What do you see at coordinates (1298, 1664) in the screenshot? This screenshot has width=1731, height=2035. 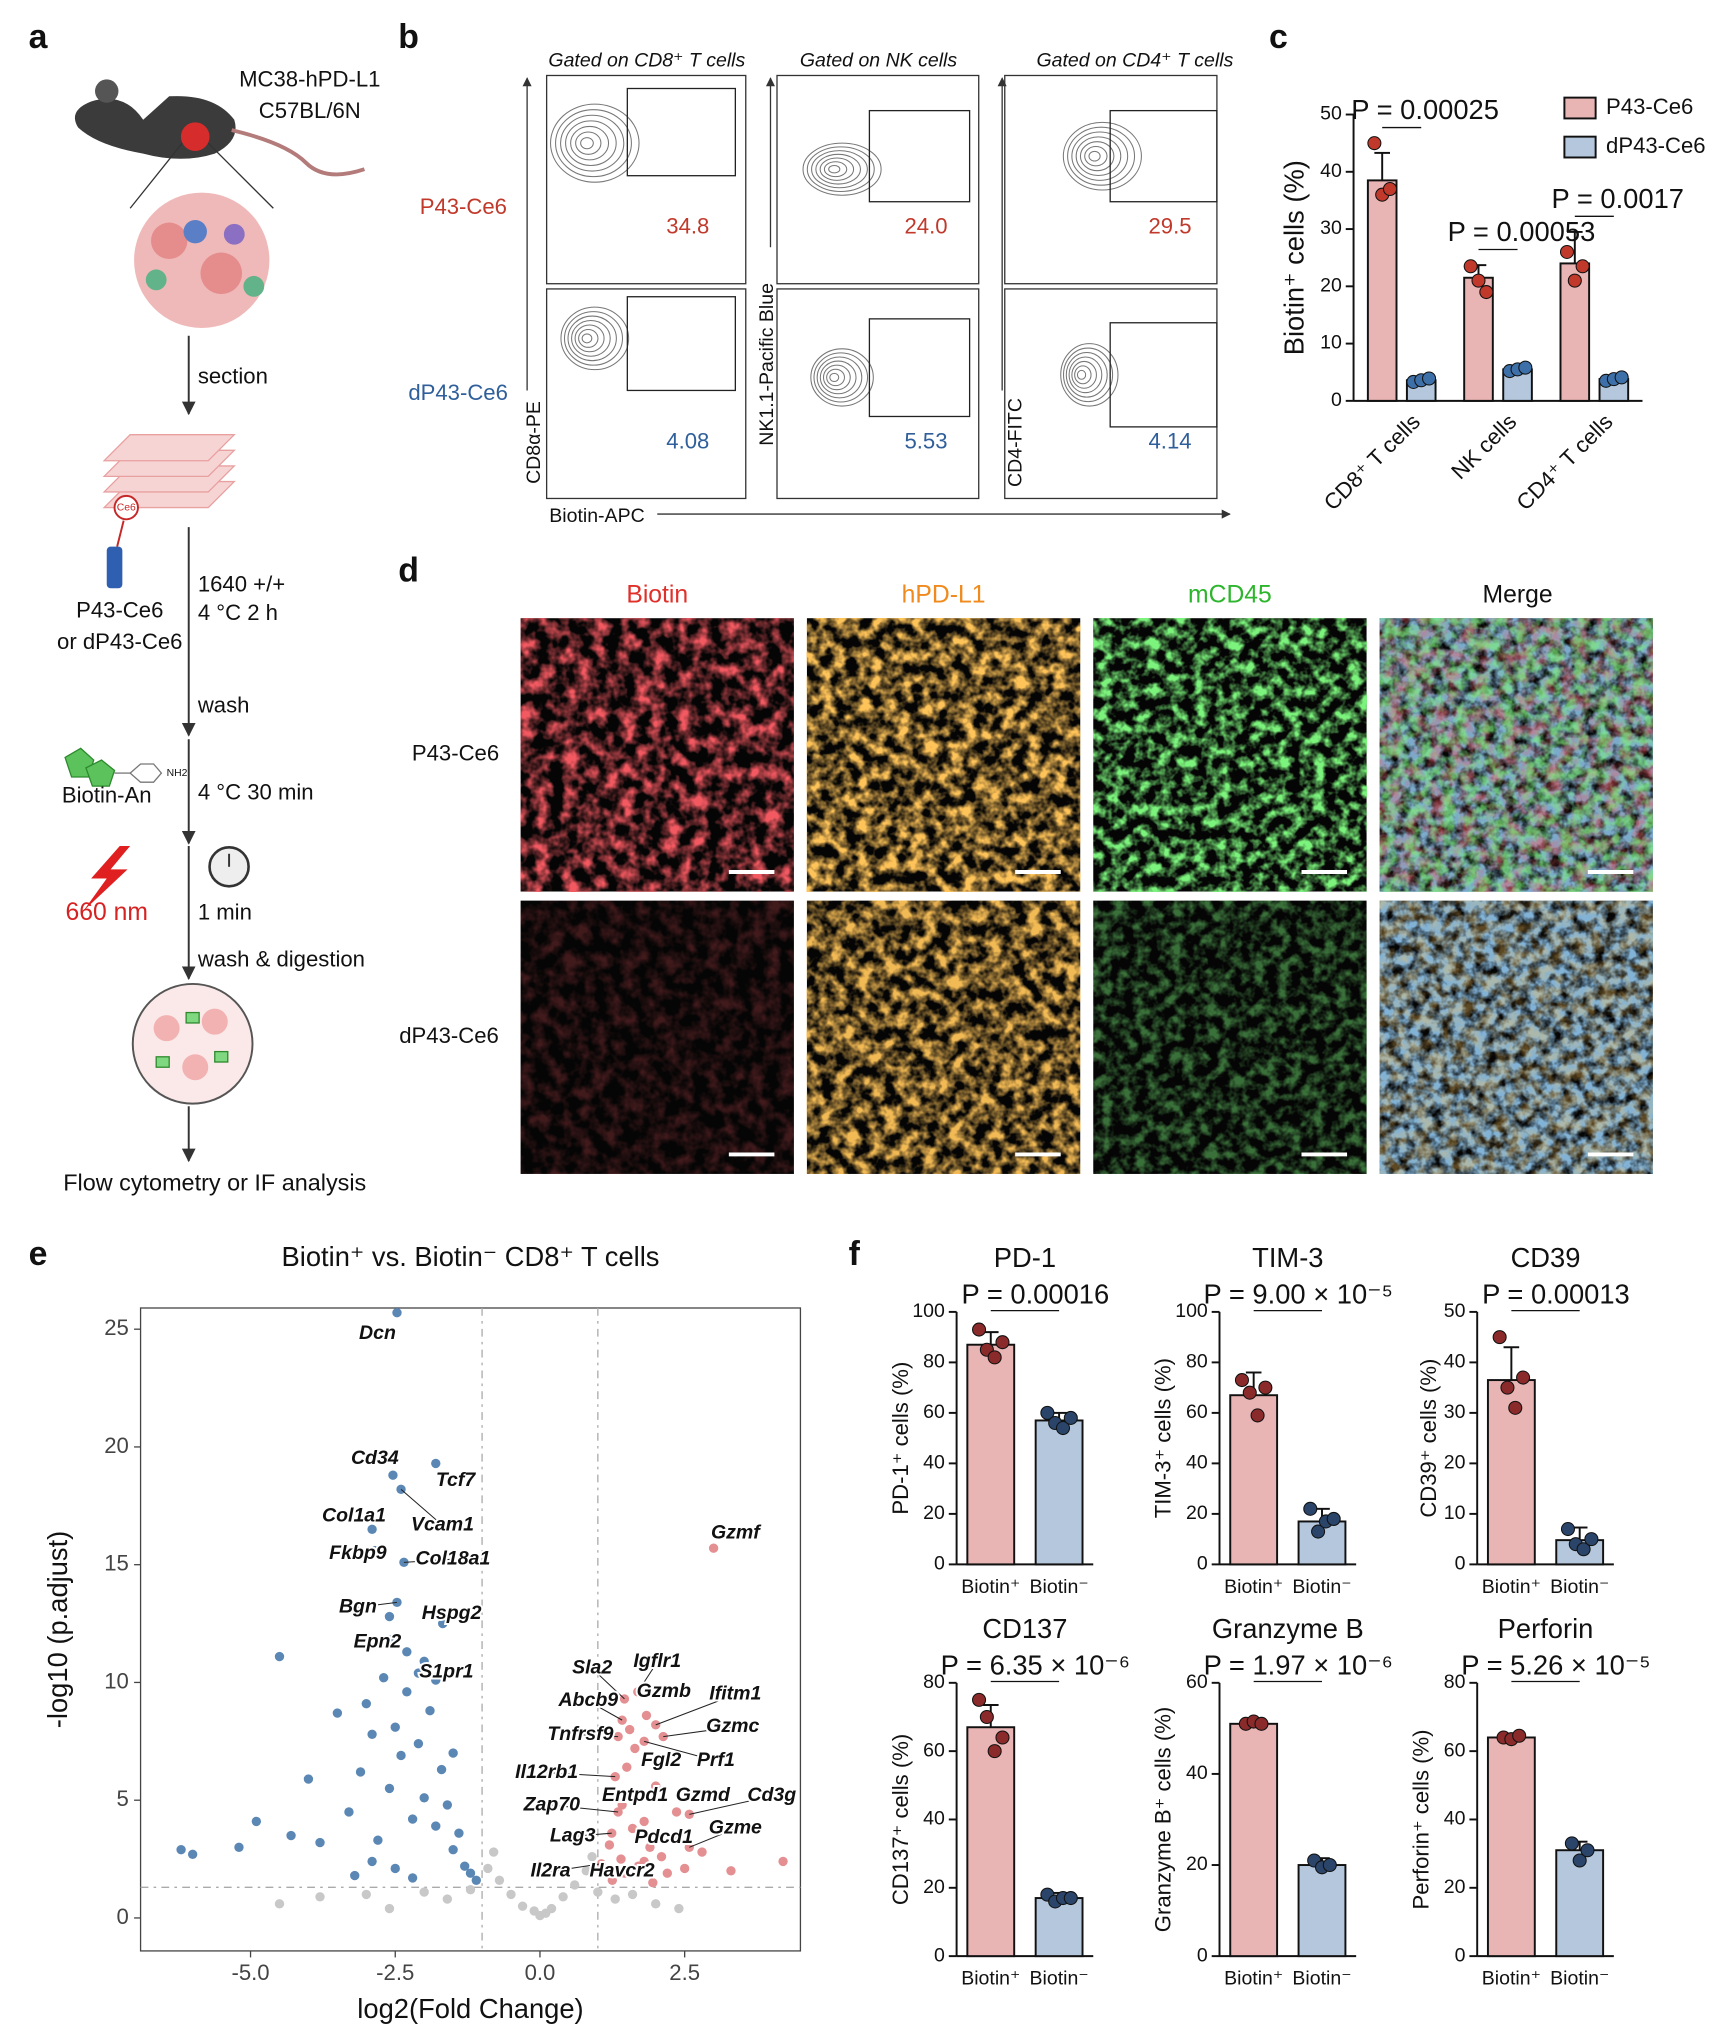 I see `p-value: P = 1.97 × 10⁻⁶` at bounding box center [1298, 1664].